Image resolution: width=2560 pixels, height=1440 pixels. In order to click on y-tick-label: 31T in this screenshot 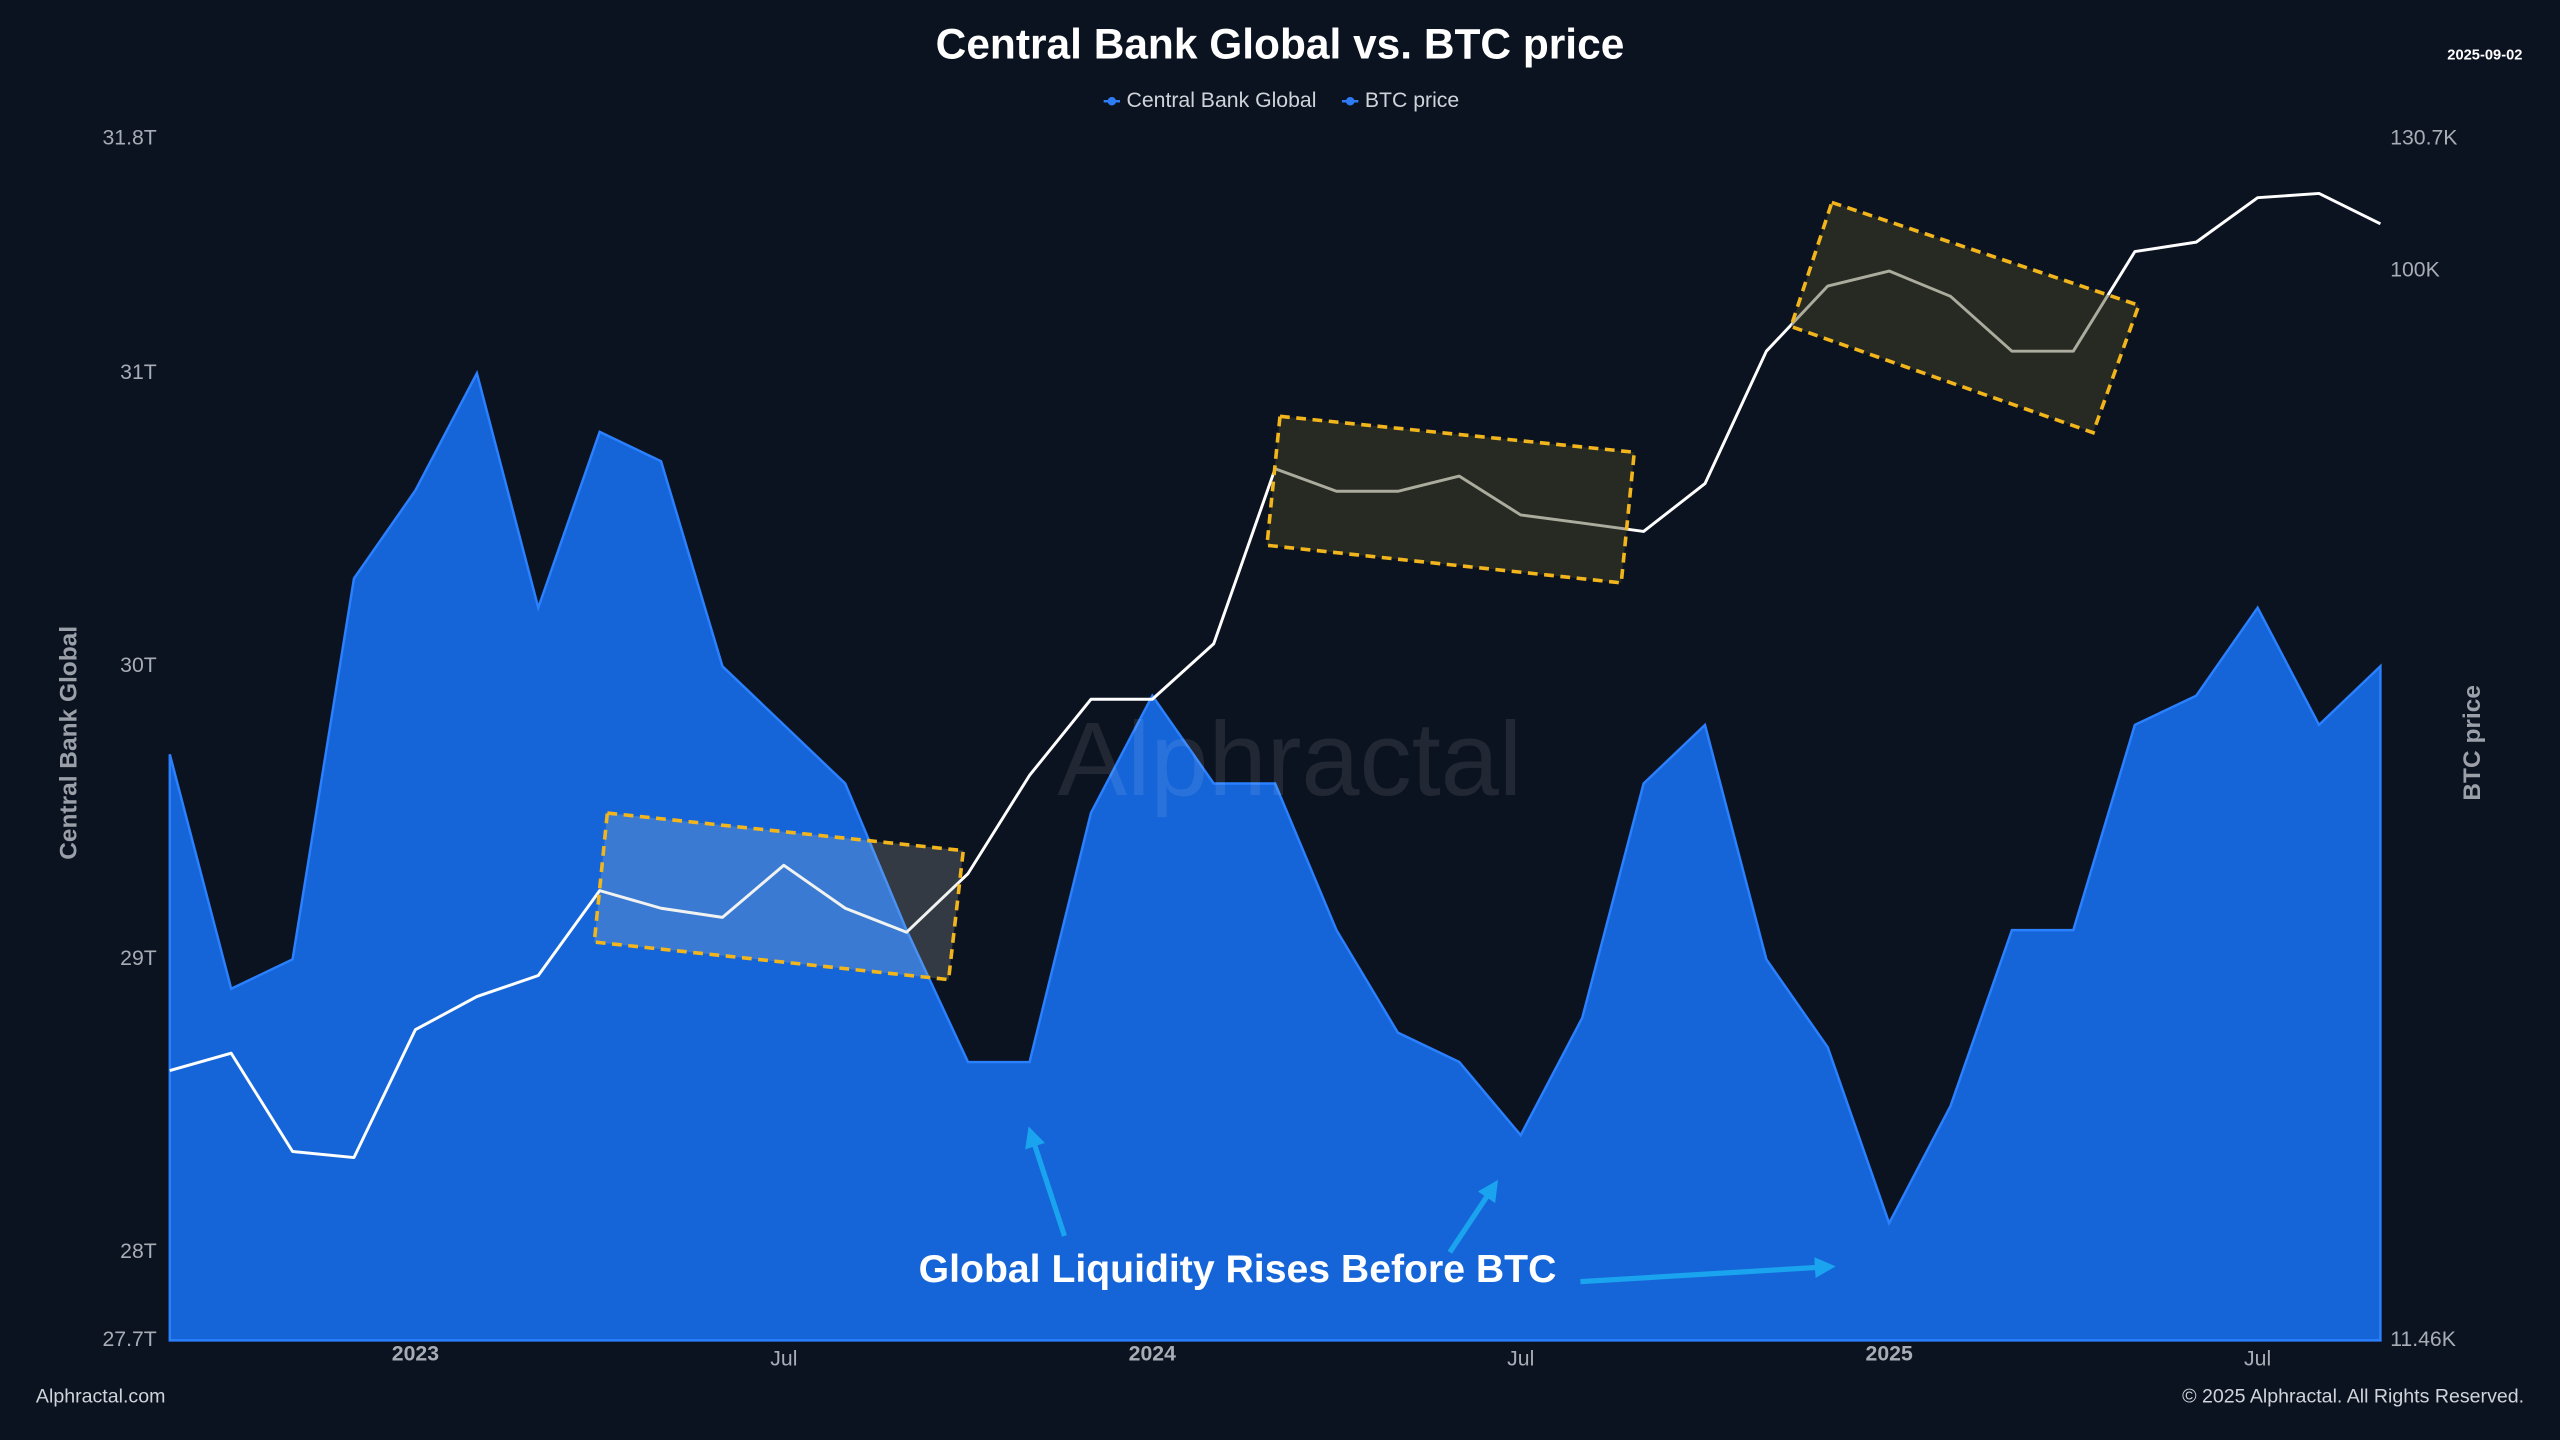, I will do `click(138, 372)`.